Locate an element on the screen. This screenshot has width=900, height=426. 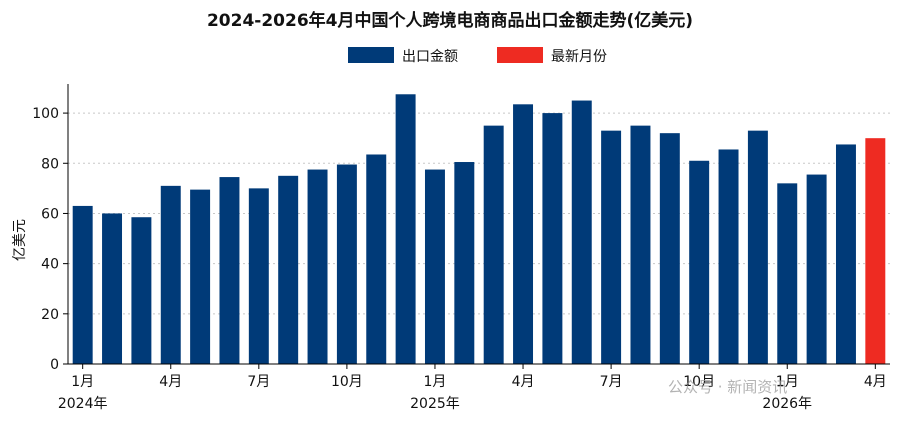
y-axis-label: 亿美元 is located at coordinates (20, 240).